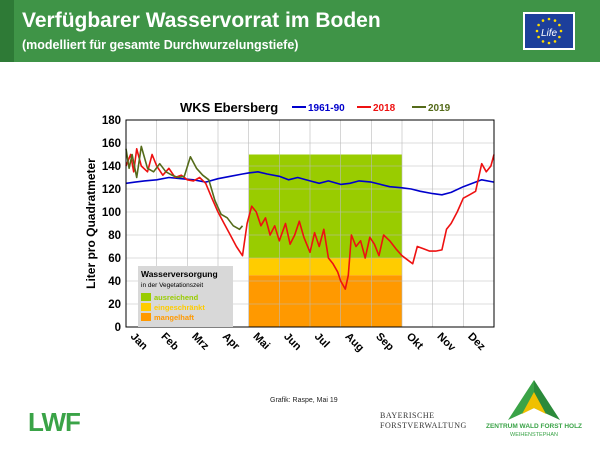 Image resolution: width=600 pixels, height=450 pixels. Describe the element at coordinates (114, 305) in the screenshot. I see `y-tick-label: 20` at that location.